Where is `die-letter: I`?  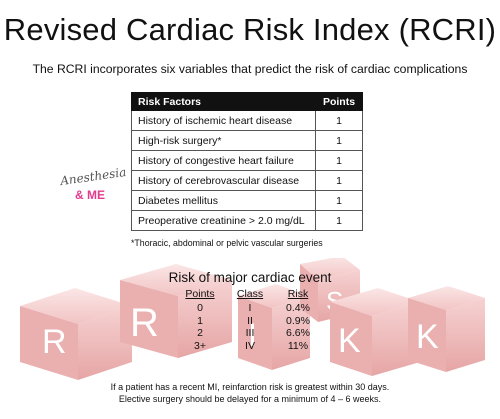
die-letter: I is located at coordinates (252, 335).